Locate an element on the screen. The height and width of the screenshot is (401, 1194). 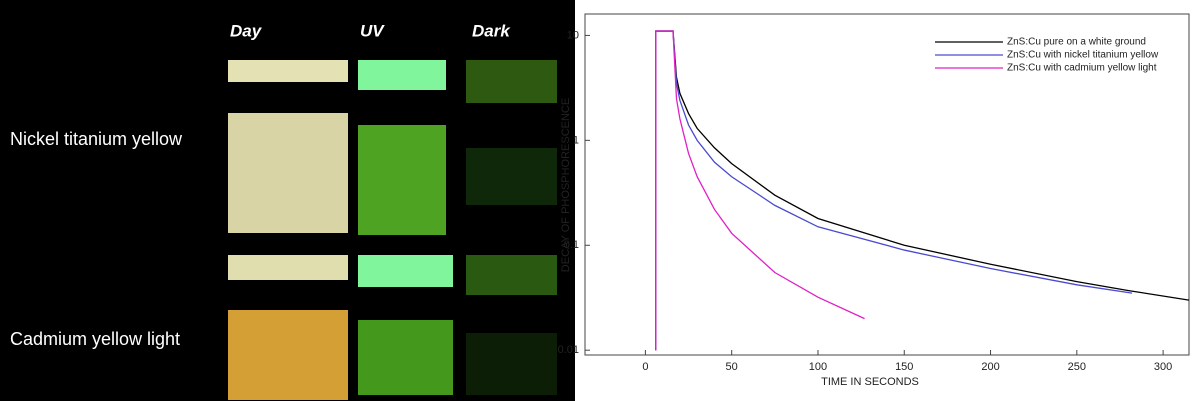
y-tick-label: 0.1 is located at coordinates (571, 245).